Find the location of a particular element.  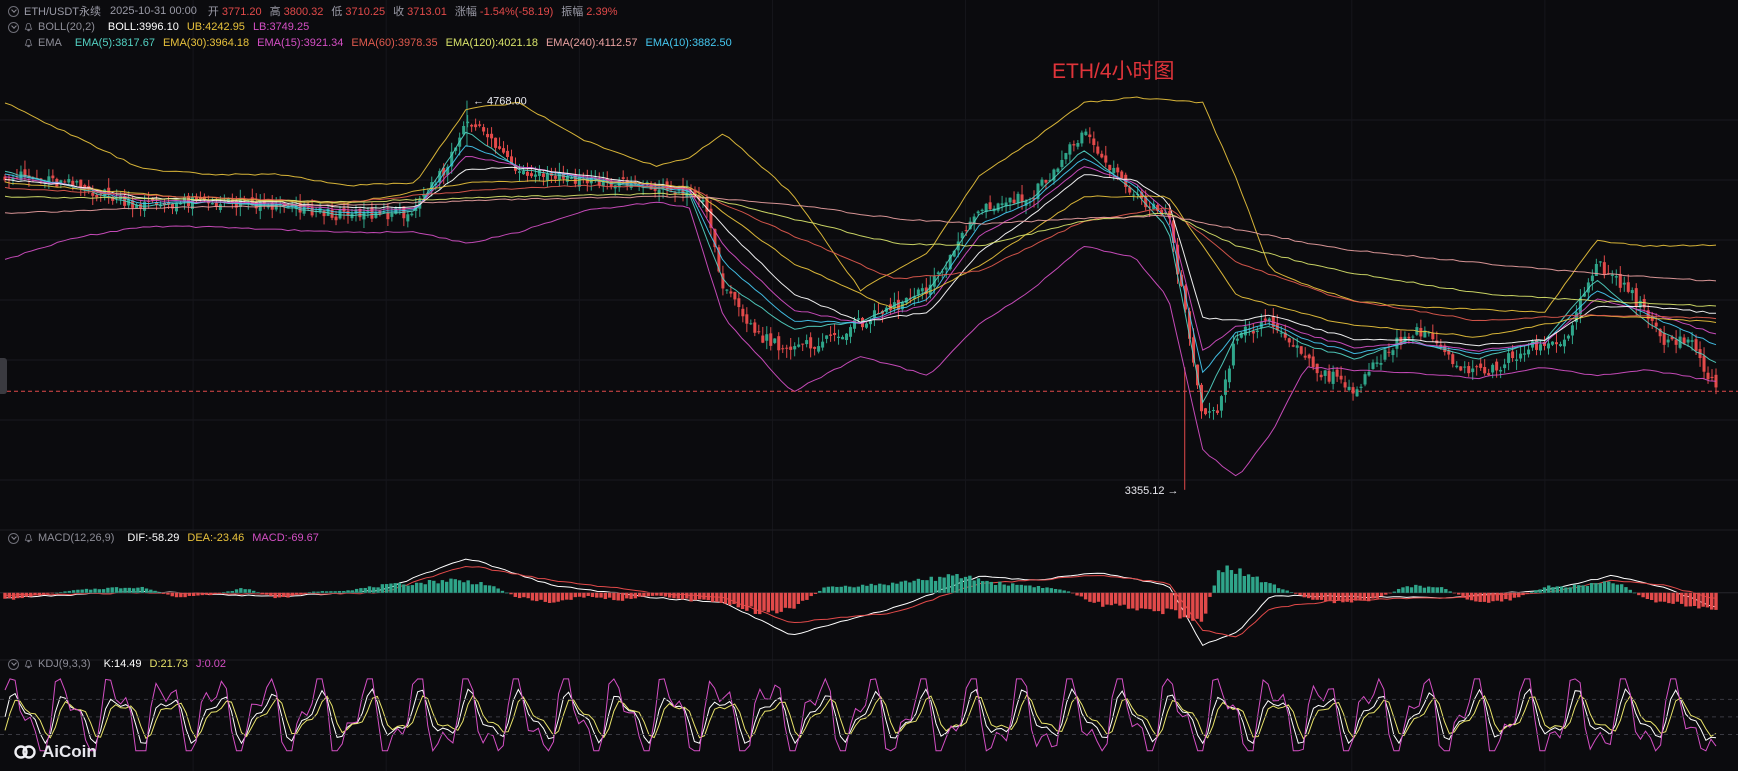

sidebar-toggle-handle is located at coordinates (3, 376).